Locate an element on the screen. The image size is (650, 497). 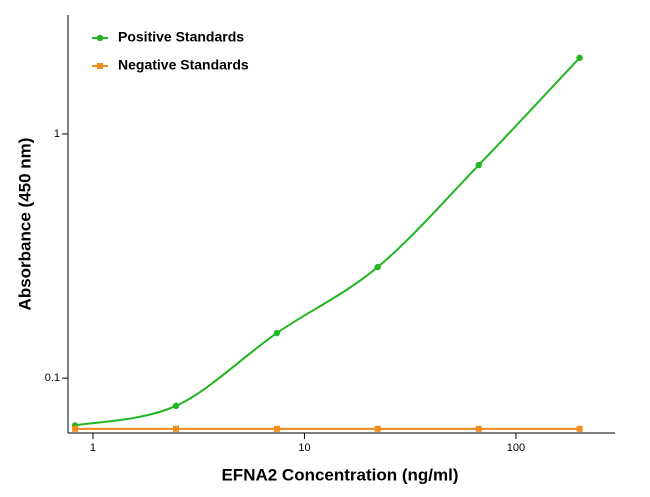
y-axis-title: Absorbance (450 nm) is located at coordinates (24, 224).